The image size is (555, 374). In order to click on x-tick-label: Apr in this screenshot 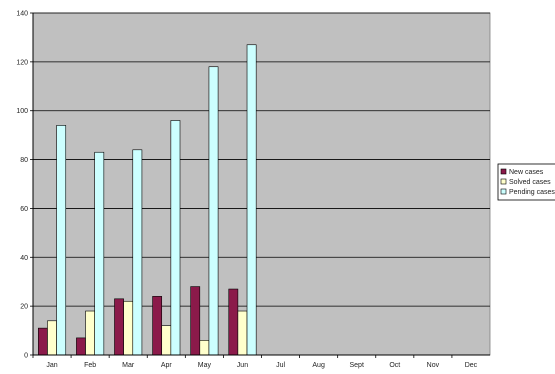, I will do `click(167, 365)`.